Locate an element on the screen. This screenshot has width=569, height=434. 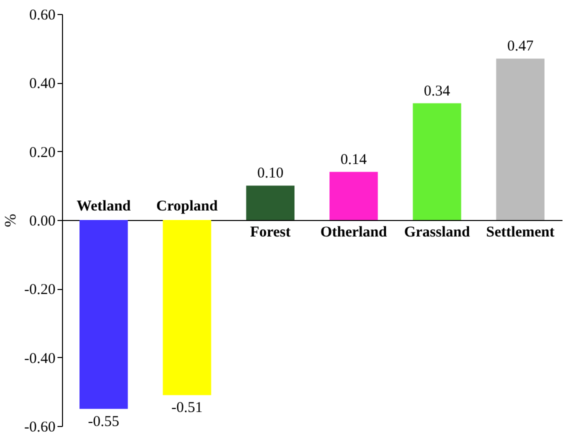
data-label: 0.47 is located at coordinates (520, 46).